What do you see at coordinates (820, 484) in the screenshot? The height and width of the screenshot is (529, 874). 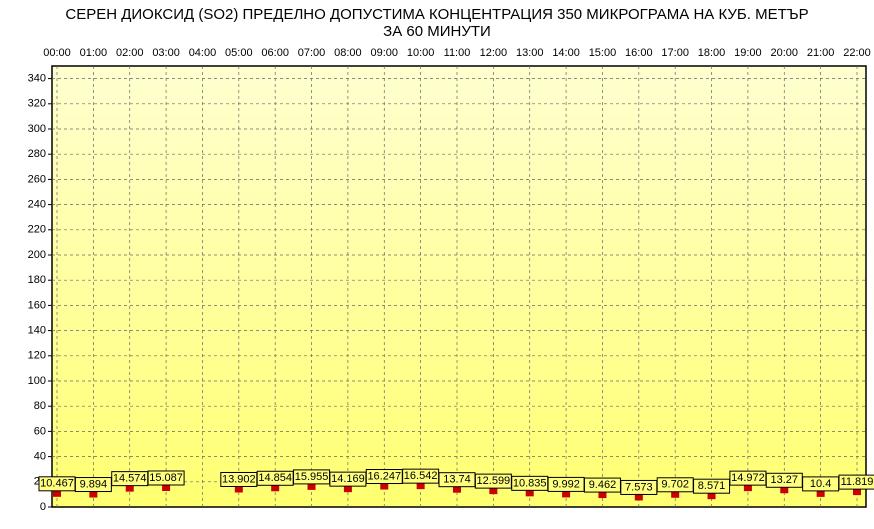 I see `value-label: 10.4` at bounding box center [820, 484].